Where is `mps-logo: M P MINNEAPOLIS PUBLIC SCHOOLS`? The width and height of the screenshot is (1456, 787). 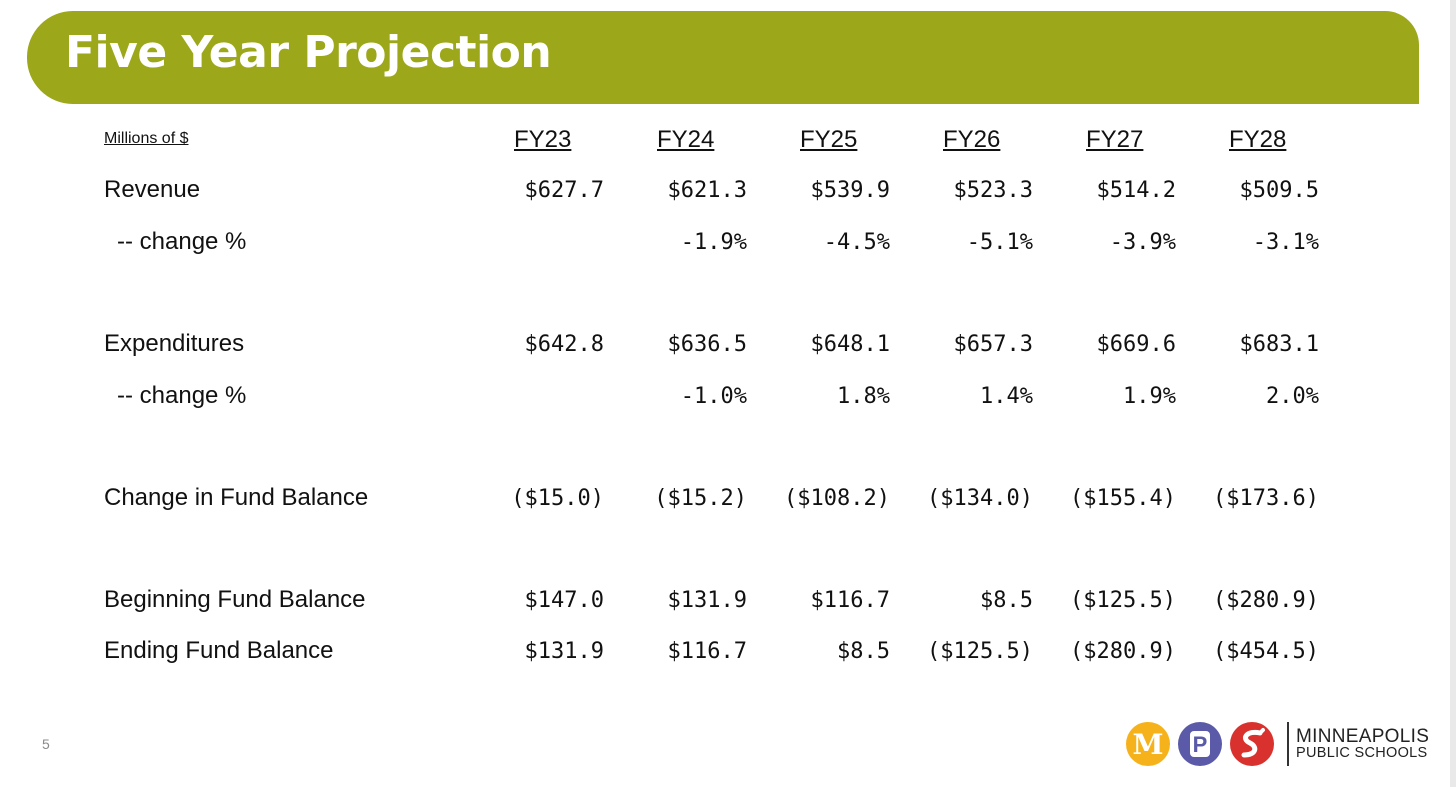
mps-logo: M P MINNEAPOLIS PUBLIC SCHOOLS is located at coordinates (1278, 745).